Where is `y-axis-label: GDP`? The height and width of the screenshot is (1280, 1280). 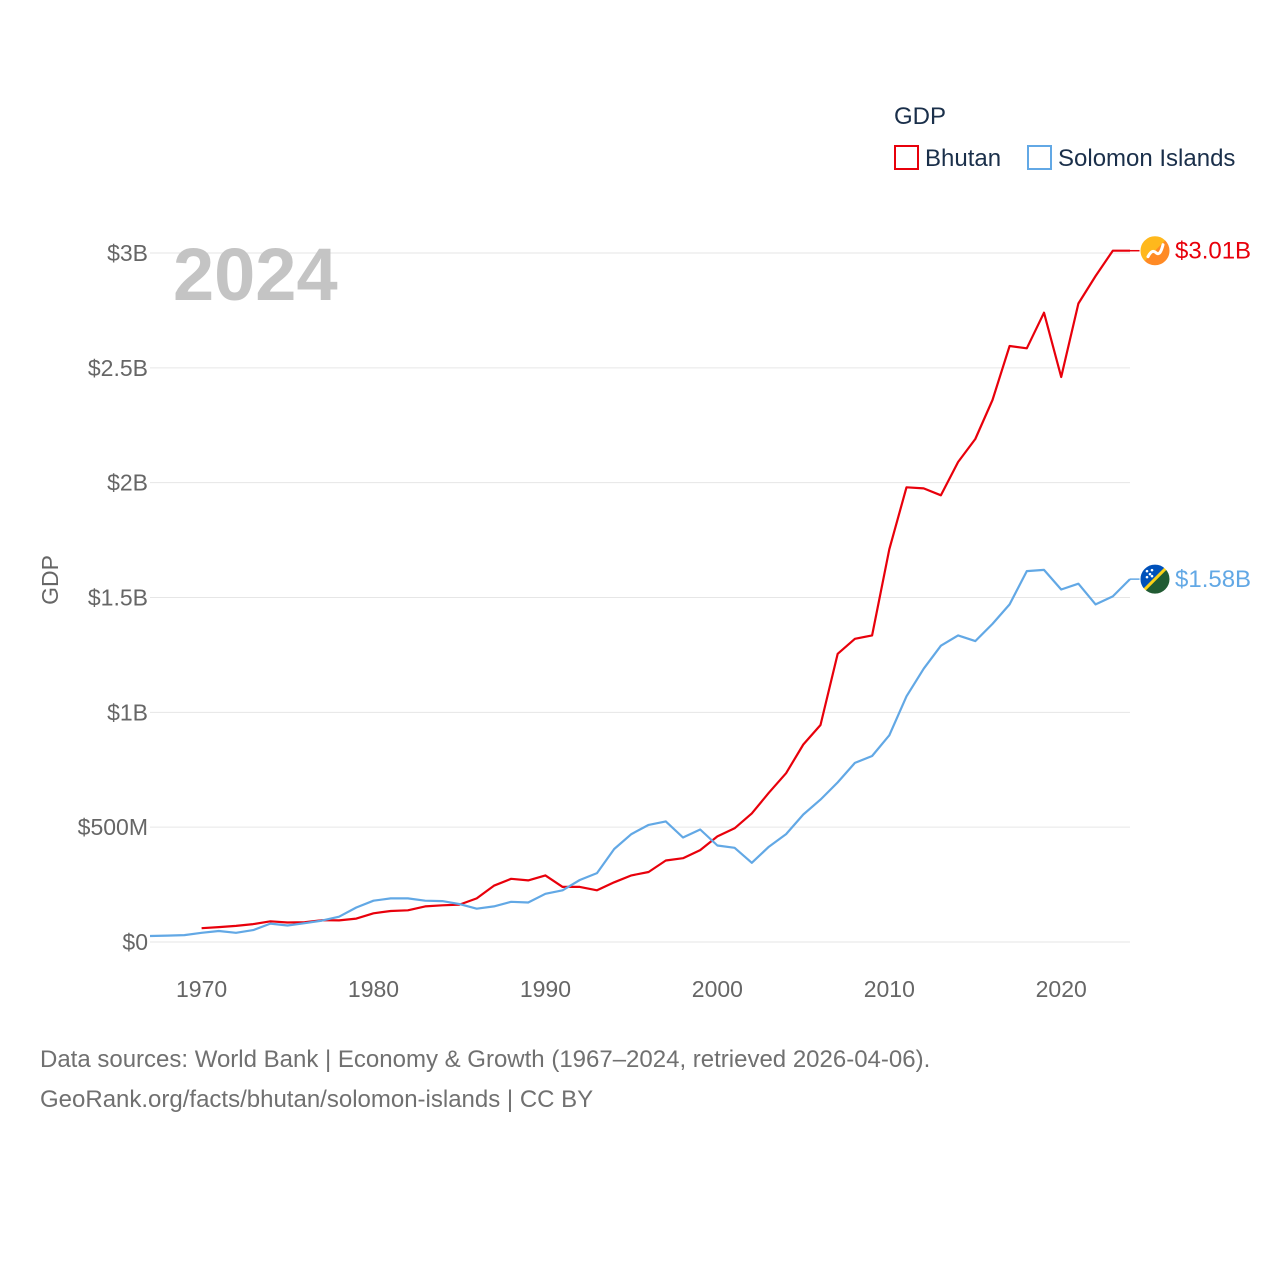
y-axis-label: GDP is located at coordinates (50, 580).